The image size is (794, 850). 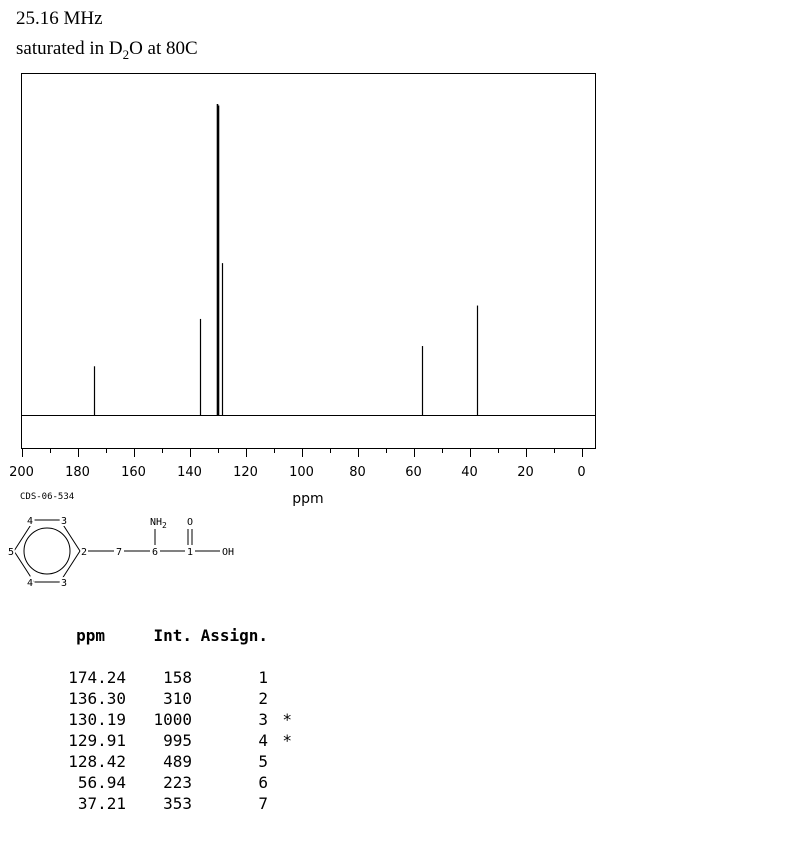 I want to click on atom-carbonyl-o: O, so click(x=190, y=522).